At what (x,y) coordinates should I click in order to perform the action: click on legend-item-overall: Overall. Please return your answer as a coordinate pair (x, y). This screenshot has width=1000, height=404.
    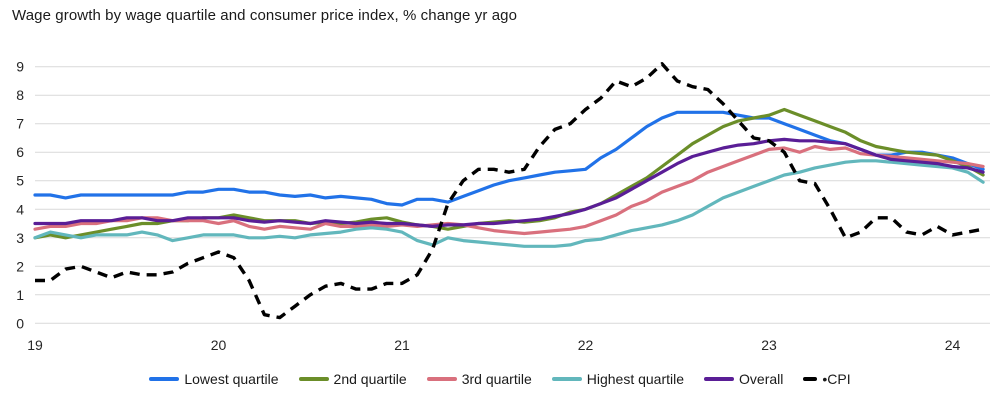
    Looking at the image, I should click on (743, 379).